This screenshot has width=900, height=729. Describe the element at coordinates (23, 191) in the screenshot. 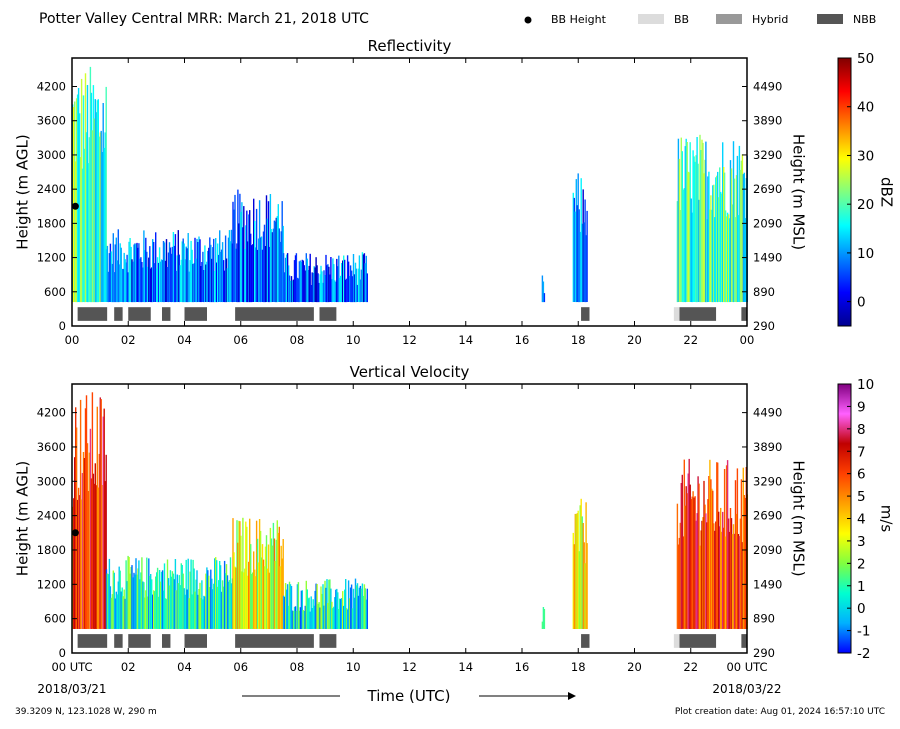

I see `y-axis-label: Height (m AGL)` at that location.